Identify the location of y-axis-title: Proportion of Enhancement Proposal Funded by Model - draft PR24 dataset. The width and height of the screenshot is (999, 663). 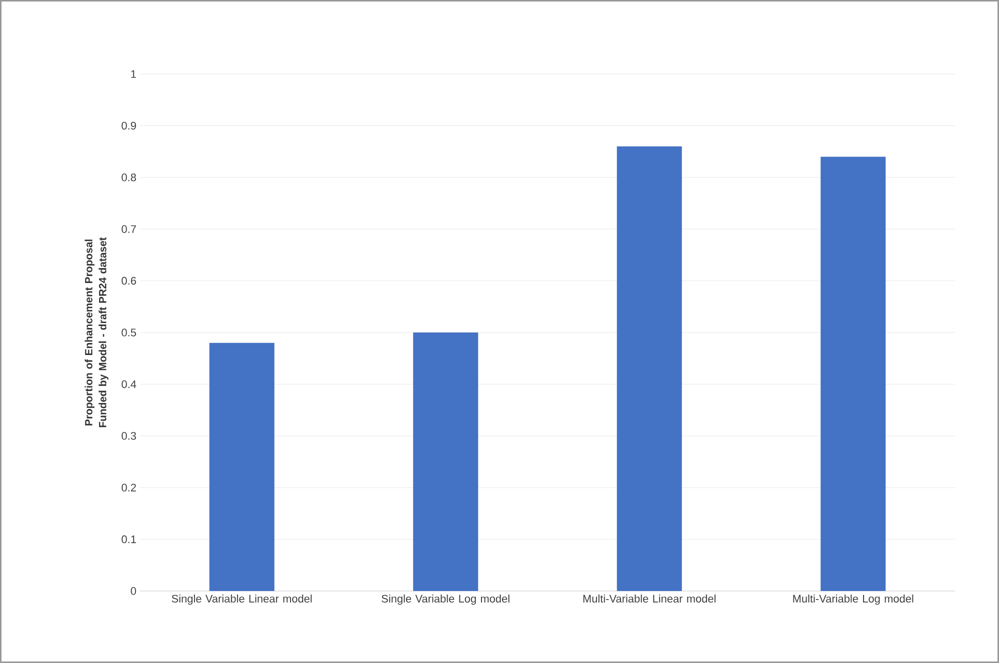
(96, 332).